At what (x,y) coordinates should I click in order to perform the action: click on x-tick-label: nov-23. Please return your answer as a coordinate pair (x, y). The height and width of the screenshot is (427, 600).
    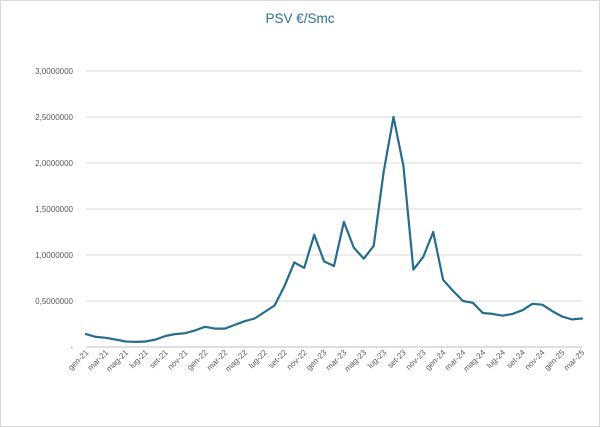
    Looking at the image, I should click on (416, 360).